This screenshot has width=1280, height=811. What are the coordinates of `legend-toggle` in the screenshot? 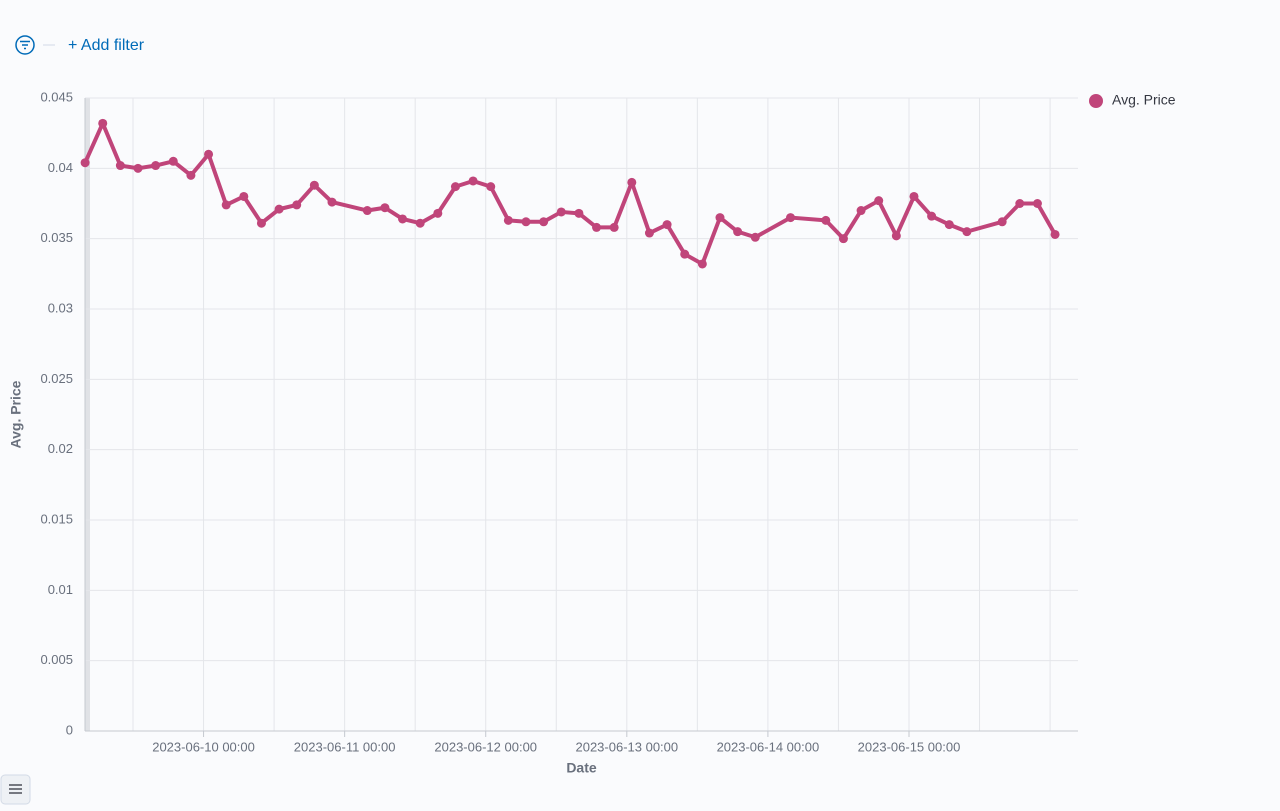 It's located at (15, 789).